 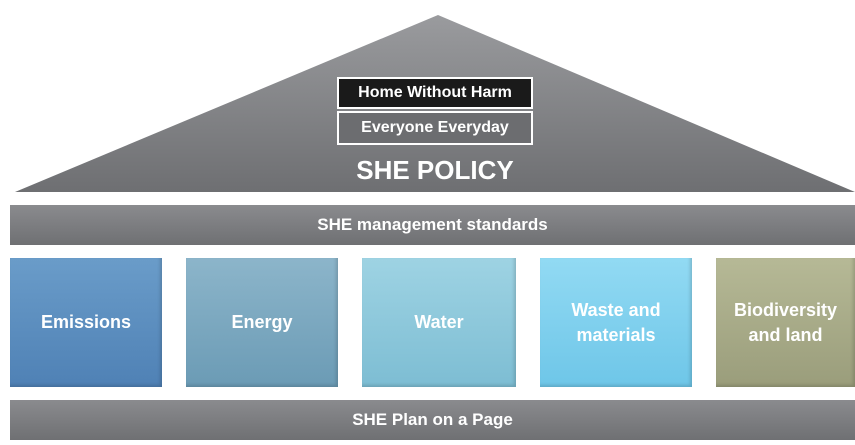 What do you see at coordinates (435, 93) in the screenshot?
I see `roof-label: Home Without Harm` at bounding box center [435, 93].